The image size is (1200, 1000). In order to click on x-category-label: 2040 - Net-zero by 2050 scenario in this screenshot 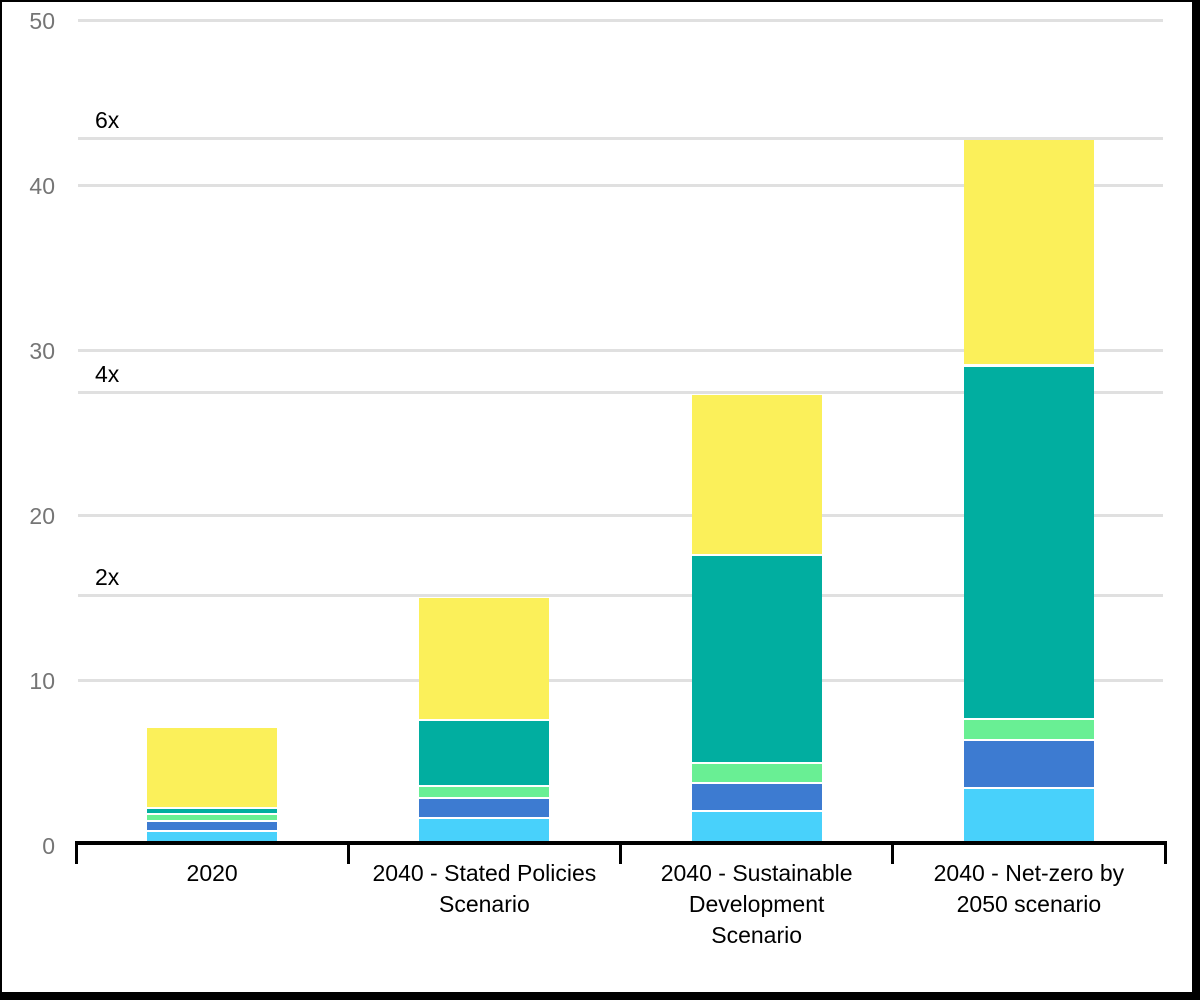, I will do `click(1029, 888)`.